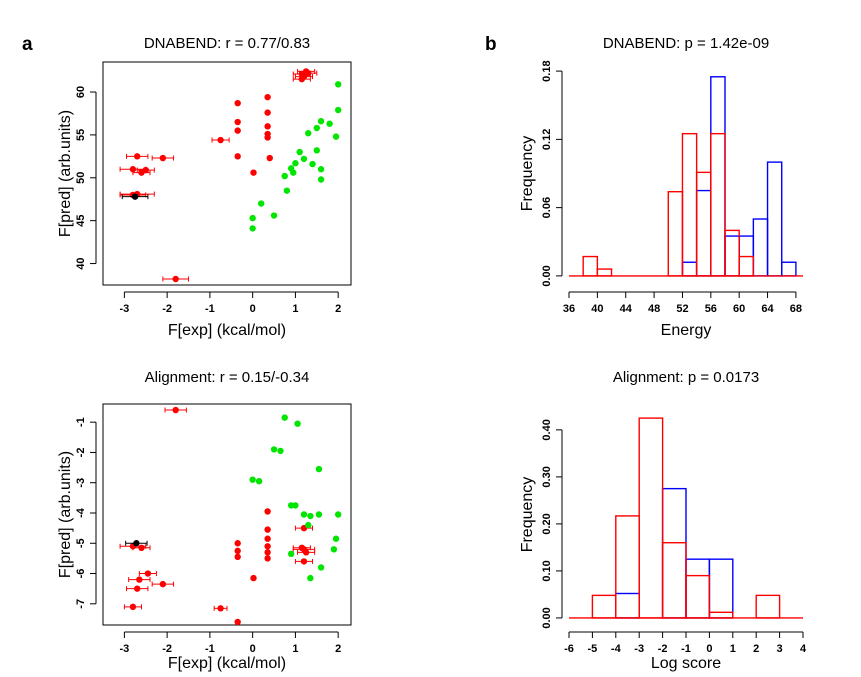 The height and width of the screenshot is (677, 861). I want to click on dnabend-scatter-ytick-label: 60, so click(81, 92).